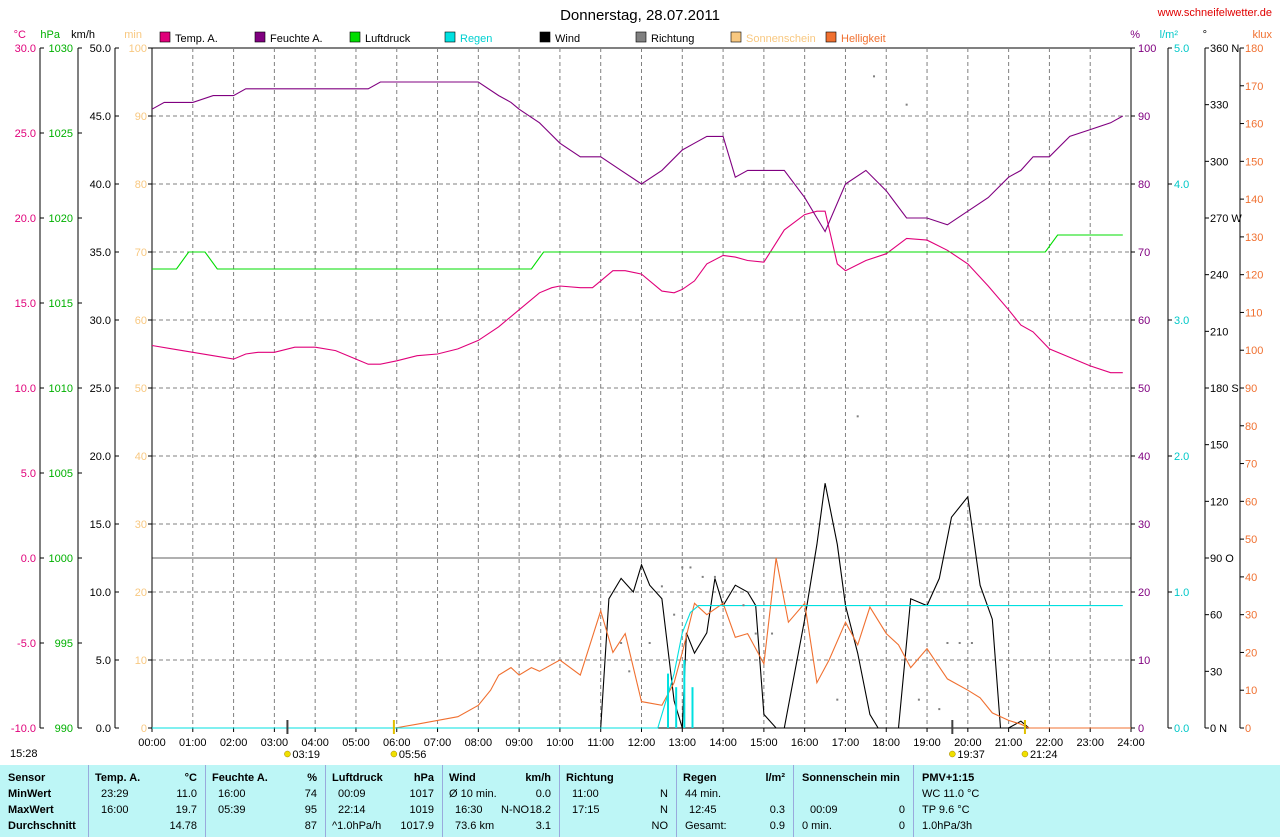  What do you see at coordinates (543, 794) in the screenshot?
I see `wind-min: 0.0` at bounding box center [543, 794].